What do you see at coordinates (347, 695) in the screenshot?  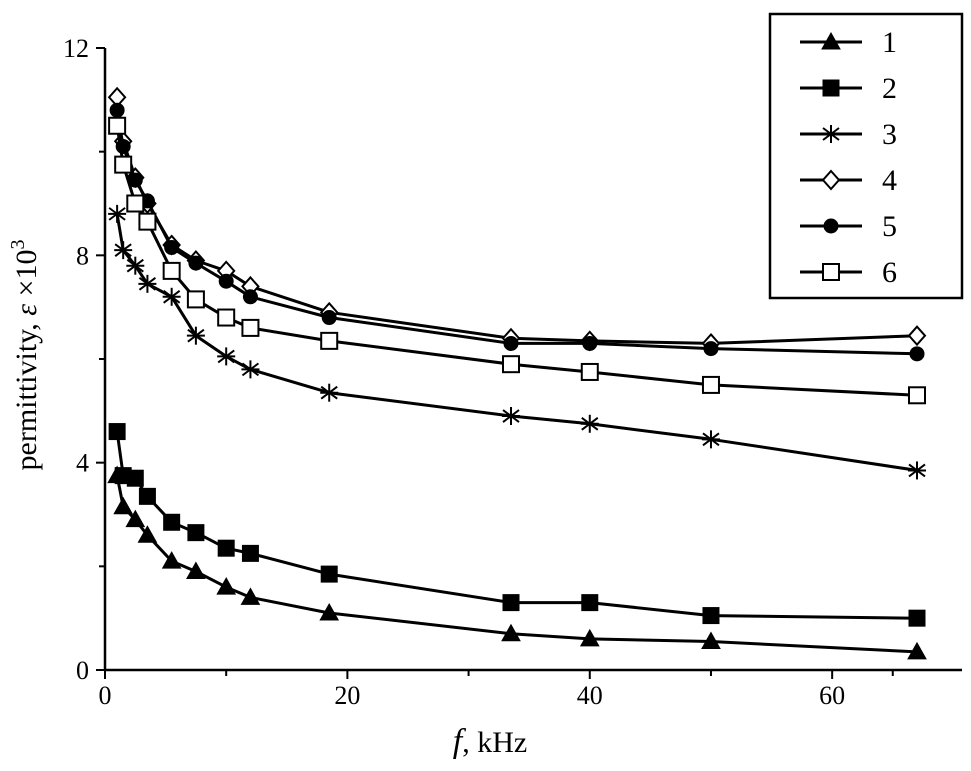 I see `x-tick-label: 20` at bounding box center [347, 695].